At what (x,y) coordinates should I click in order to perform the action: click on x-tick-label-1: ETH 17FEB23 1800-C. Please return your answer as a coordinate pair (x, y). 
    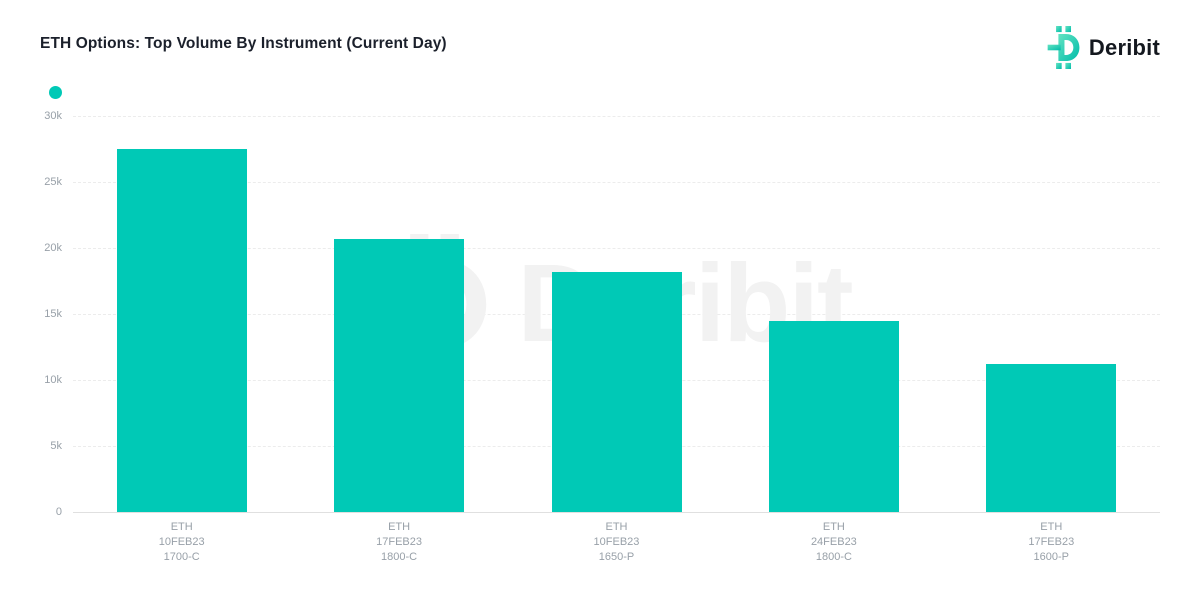
    Looking at the image, I should click on (399, 542).